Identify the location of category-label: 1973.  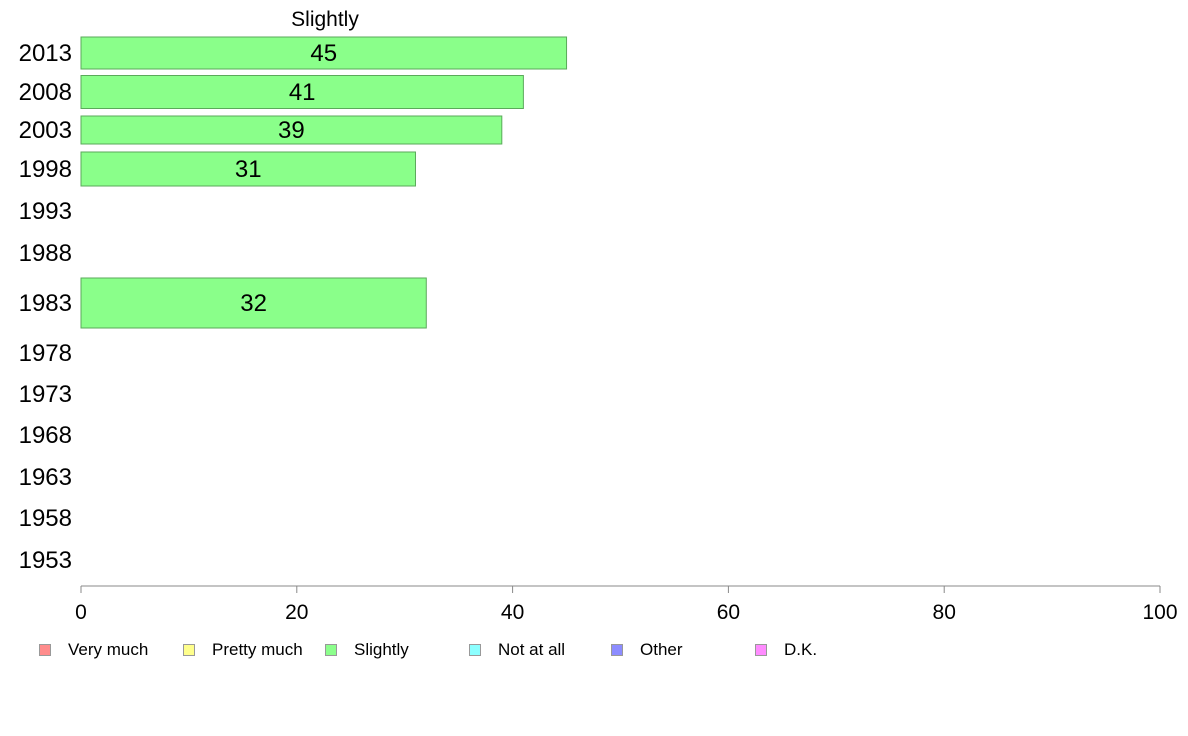
(45, 394).